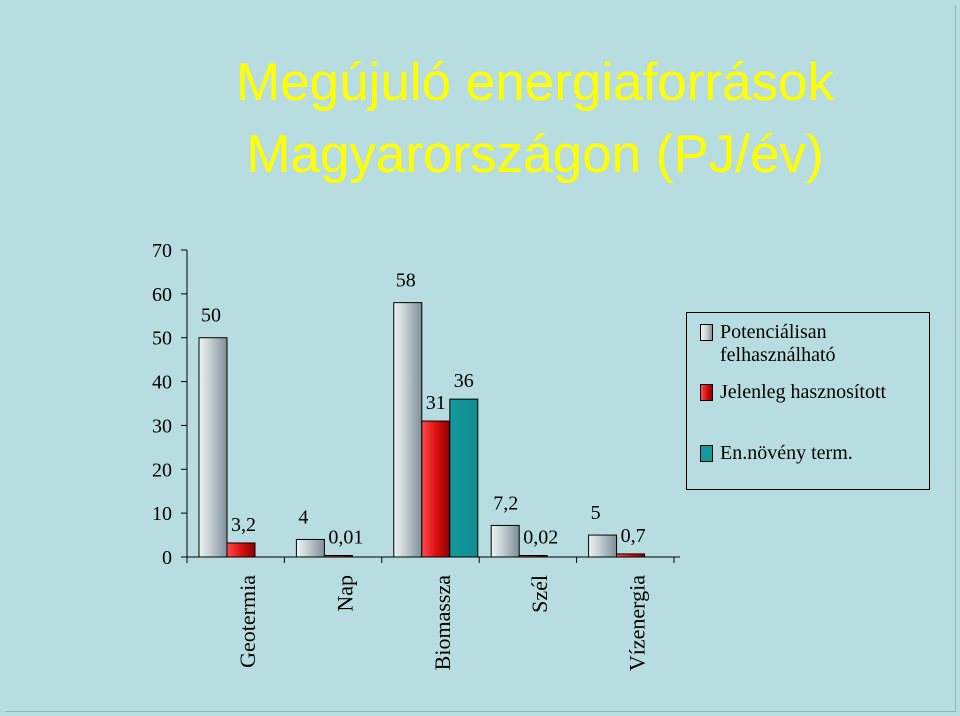  Describe the element at coordinates (162, 383) in the screenshot. I see `y-tick-label: 40` at that location.